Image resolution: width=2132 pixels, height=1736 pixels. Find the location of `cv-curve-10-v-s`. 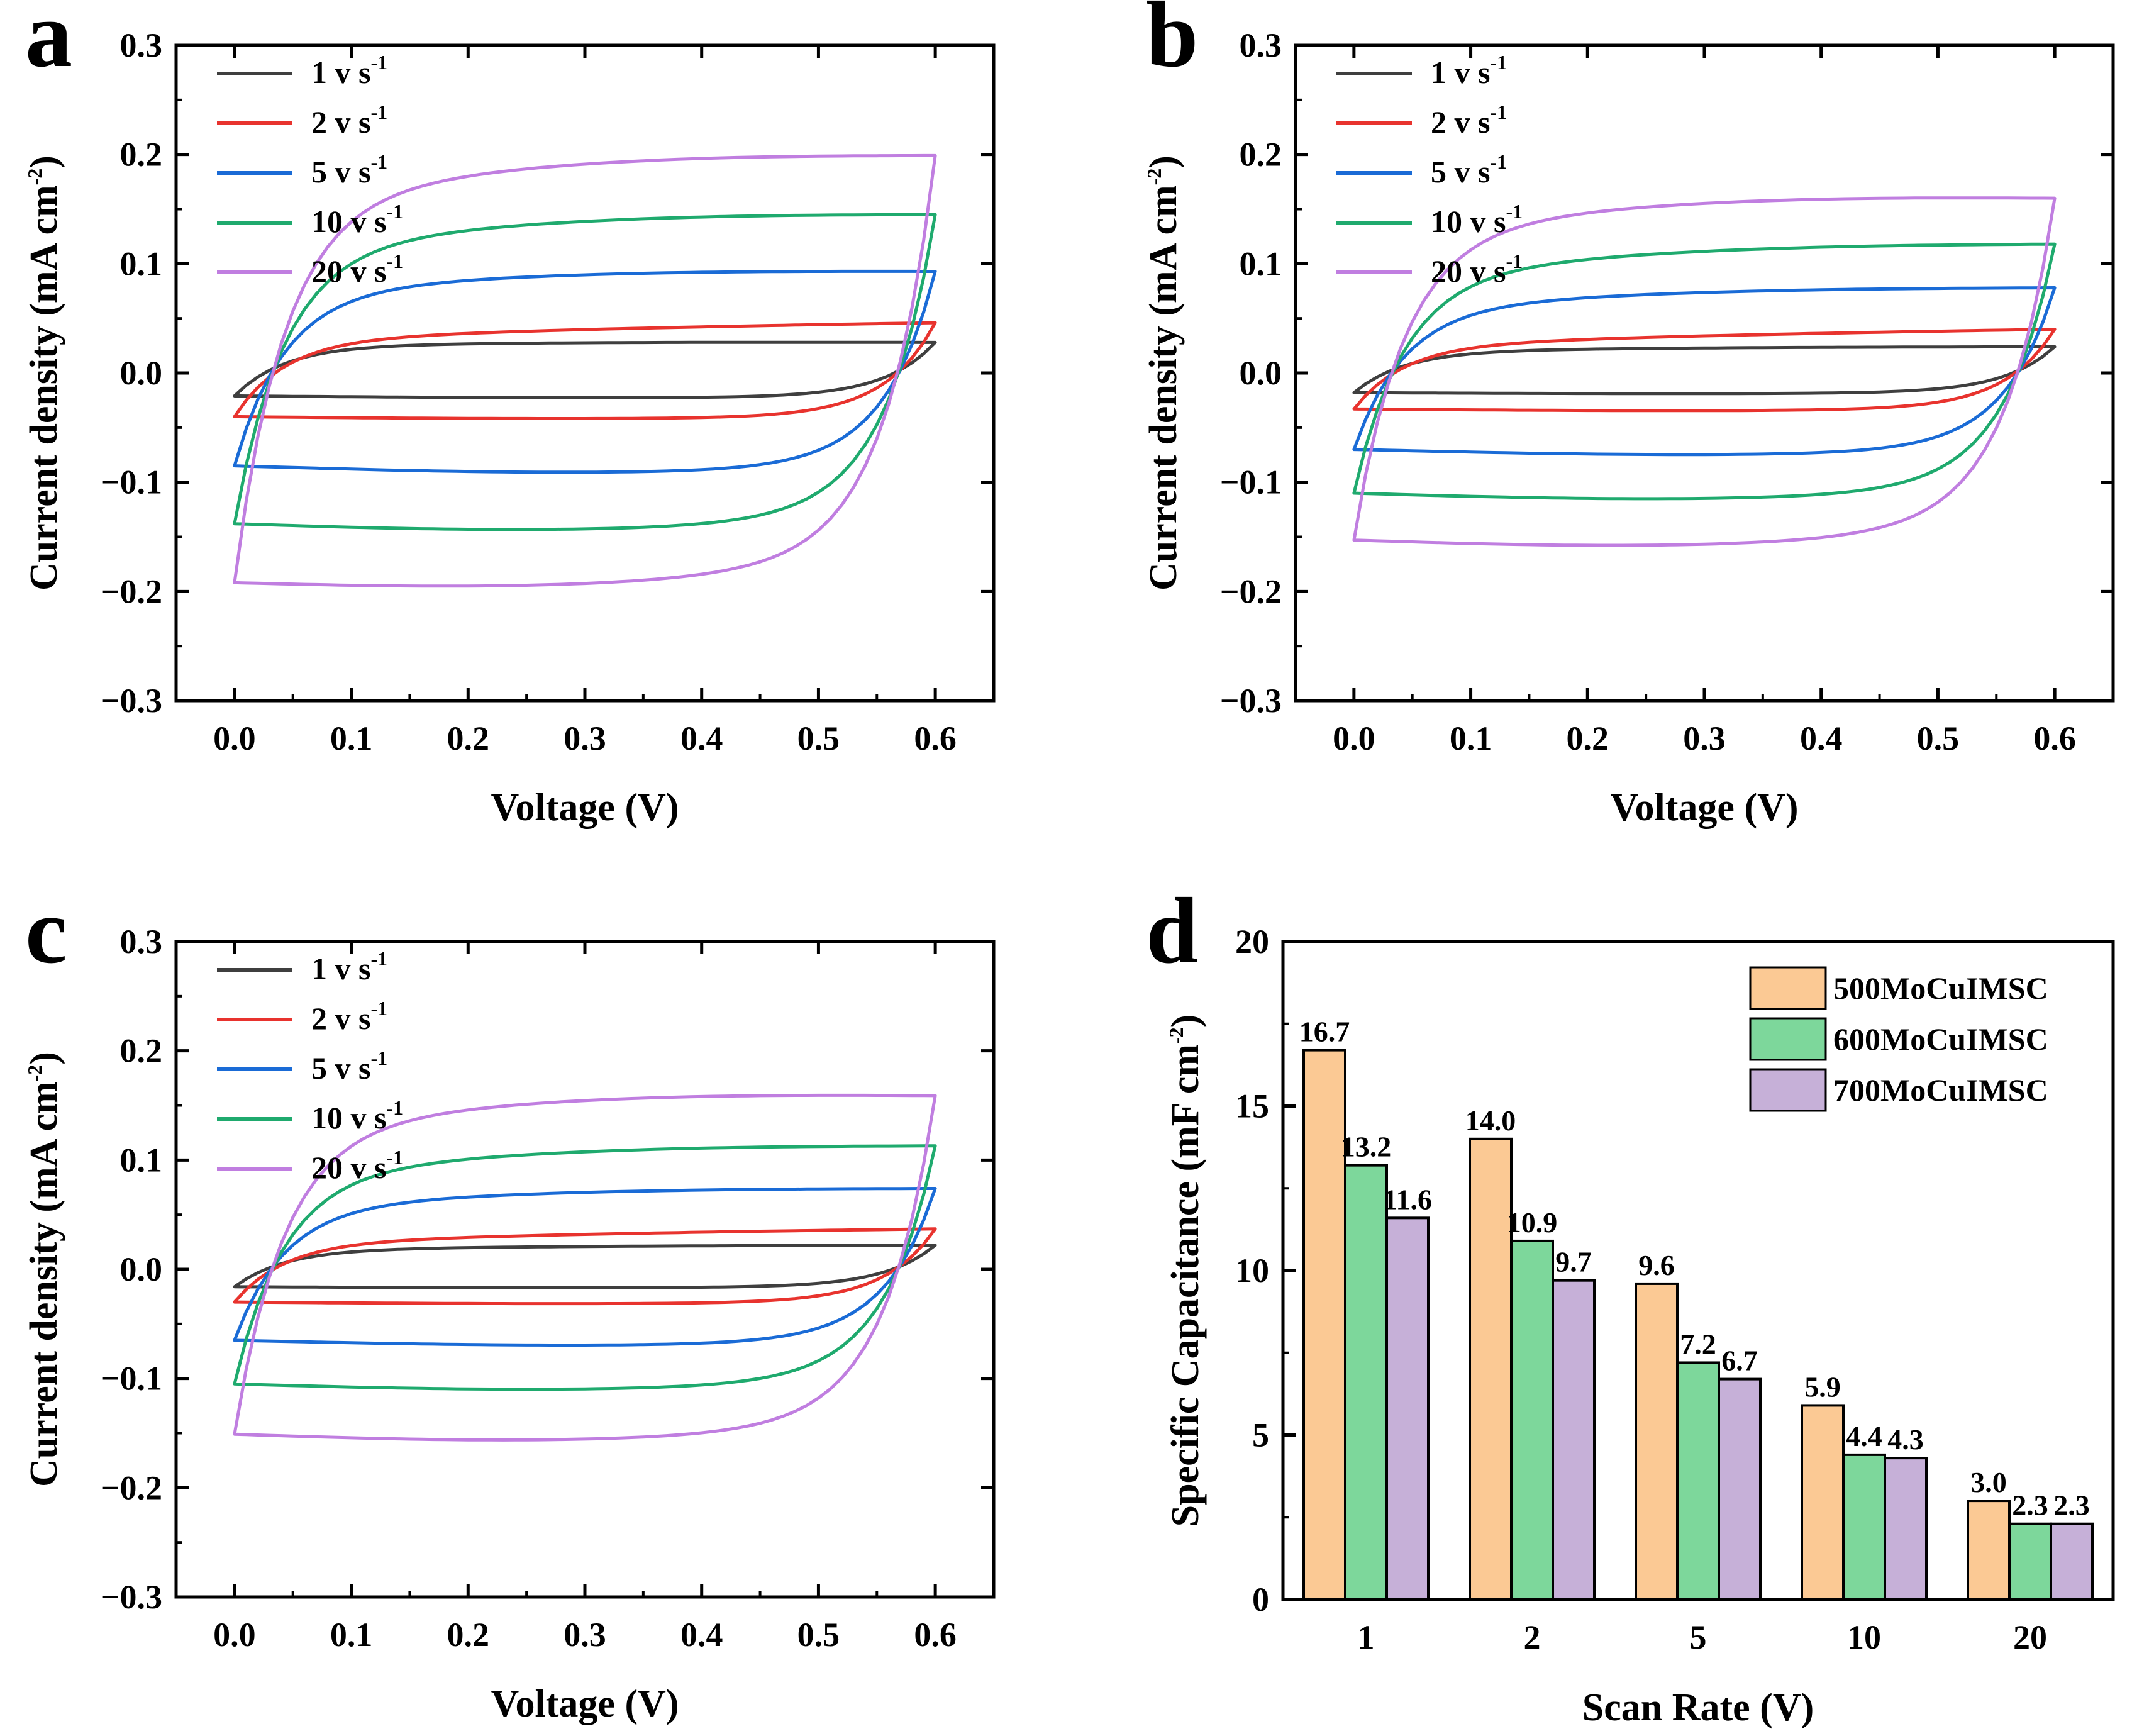

cv-curve-10-v-s is located at coordinates (585, 1267).